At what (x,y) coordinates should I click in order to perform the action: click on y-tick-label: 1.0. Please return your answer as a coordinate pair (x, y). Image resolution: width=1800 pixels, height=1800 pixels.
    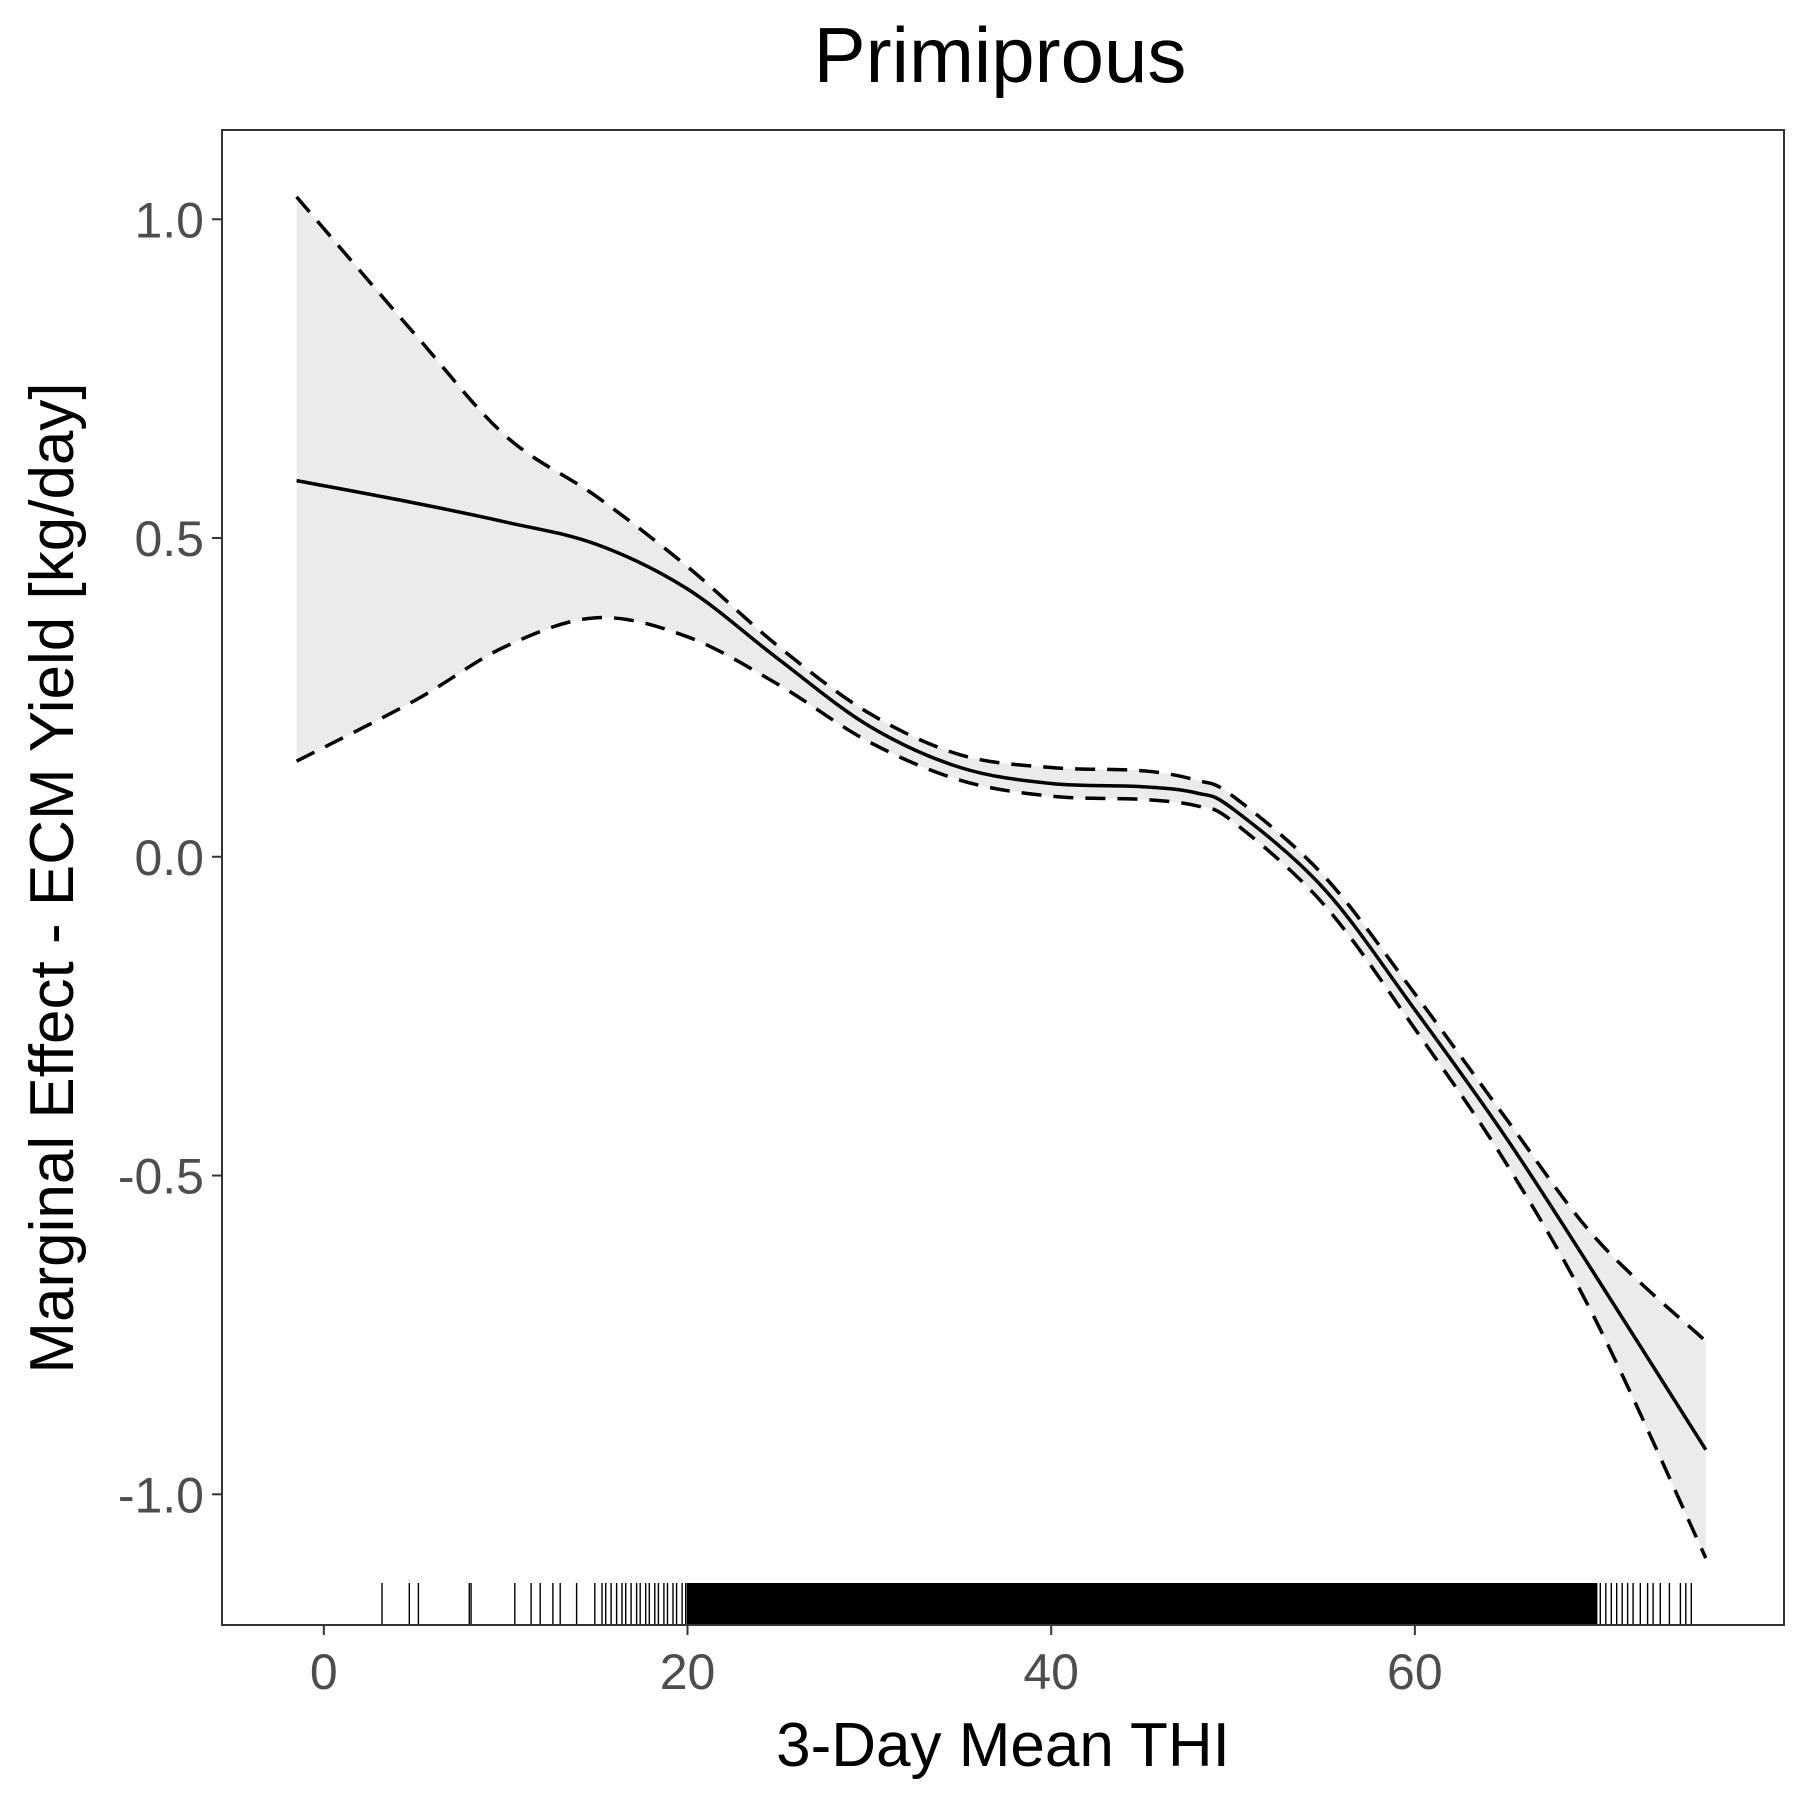
    Looking at the image, I should click on (169, 220).